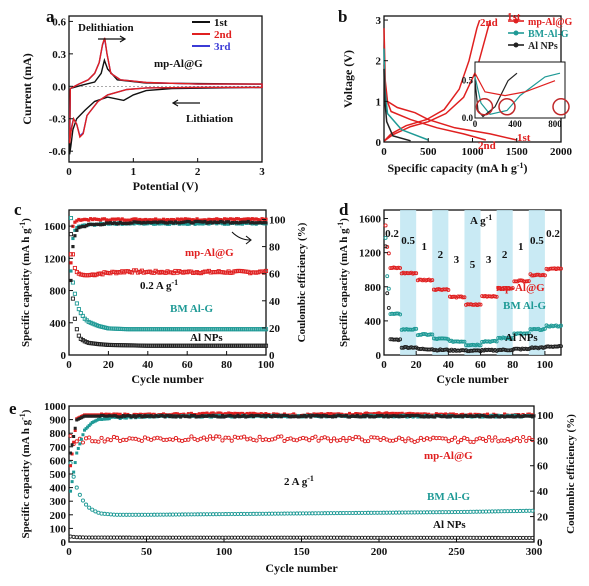 This screenshot has width=589, height=586. Describe the element at coordinates (221, 23) in the screenshot. I see `legend-label-first: 1st` at that location.